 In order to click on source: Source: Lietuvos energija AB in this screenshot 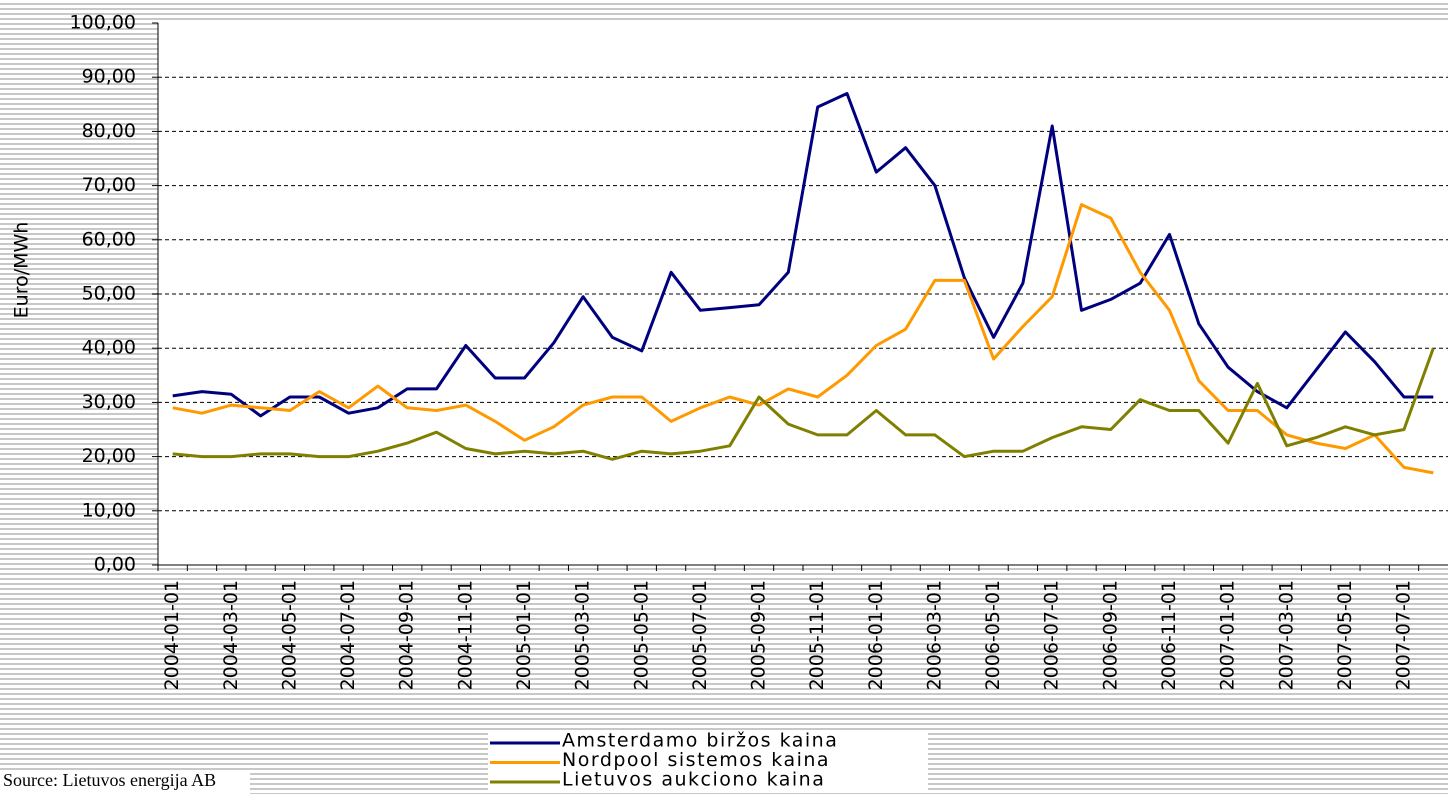, I will do `click(109, 780)`.